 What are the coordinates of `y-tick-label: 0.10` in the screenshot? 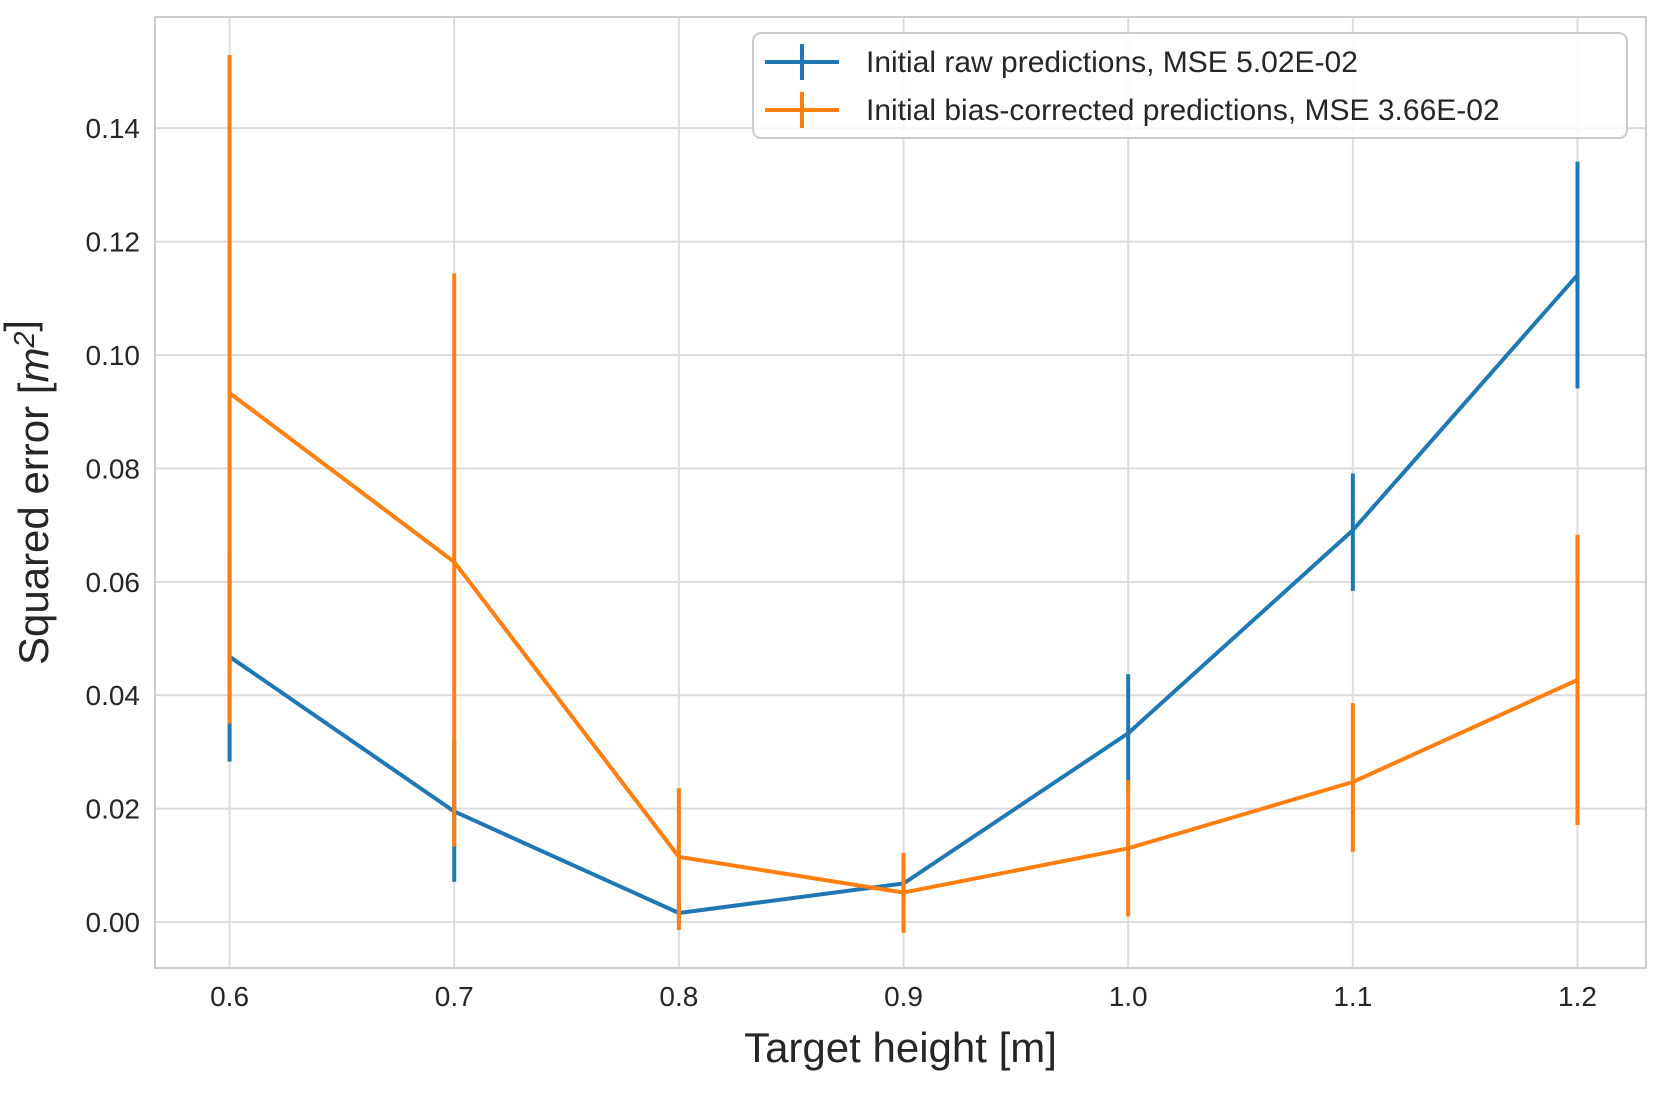 It's located at (113, 355).